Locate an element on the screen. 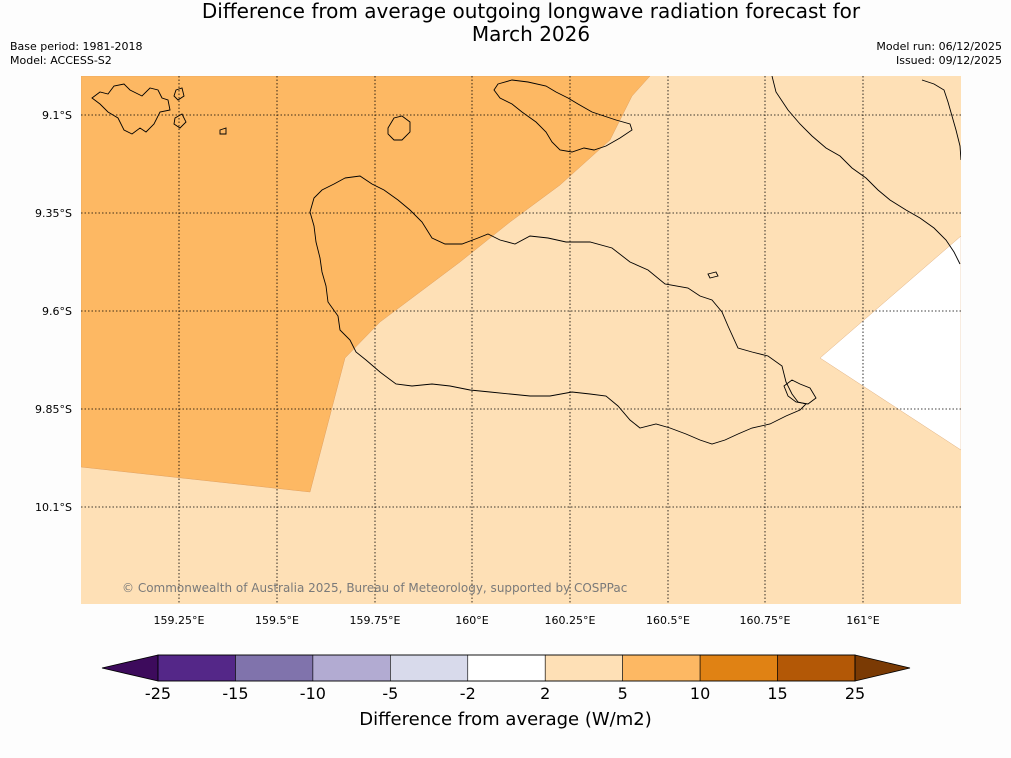 This screenshot has height=758, width=1011. colorbar-tick-label: 5 is located at coordinates (622, 693).